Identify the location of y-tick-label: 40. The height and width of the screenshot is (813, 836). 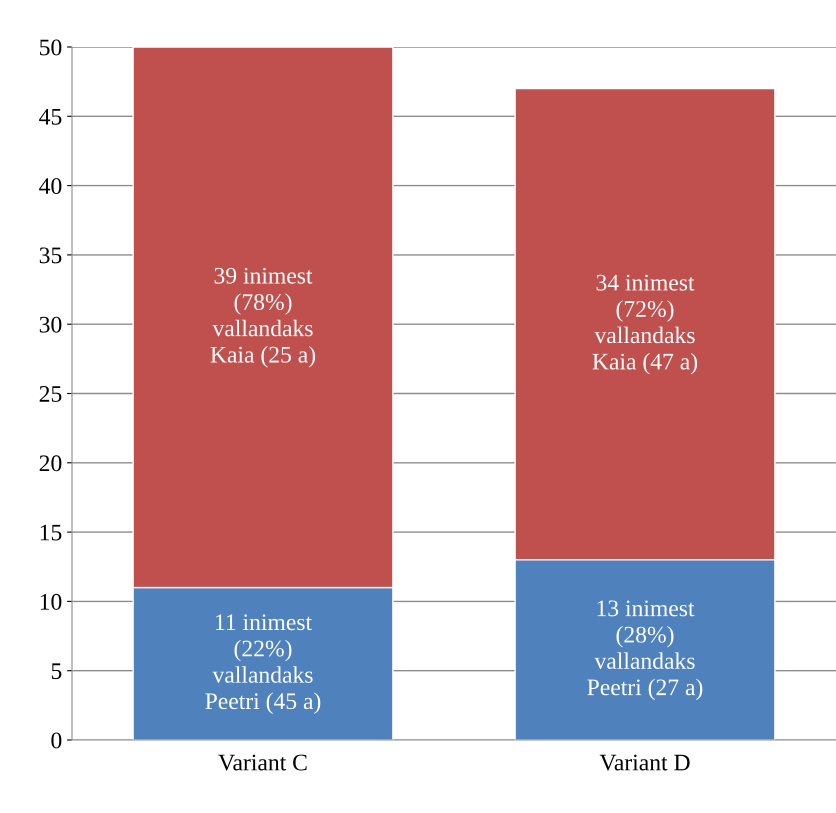
(50, 186).